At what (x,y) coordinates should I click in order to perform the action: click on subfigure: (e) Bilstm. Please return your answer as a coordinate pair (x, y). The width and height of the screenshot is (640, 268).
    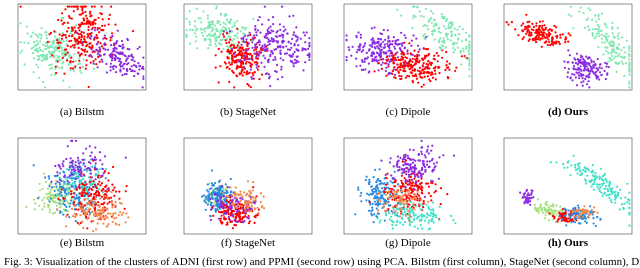
    Looking at the image, I should click on (82, 193).